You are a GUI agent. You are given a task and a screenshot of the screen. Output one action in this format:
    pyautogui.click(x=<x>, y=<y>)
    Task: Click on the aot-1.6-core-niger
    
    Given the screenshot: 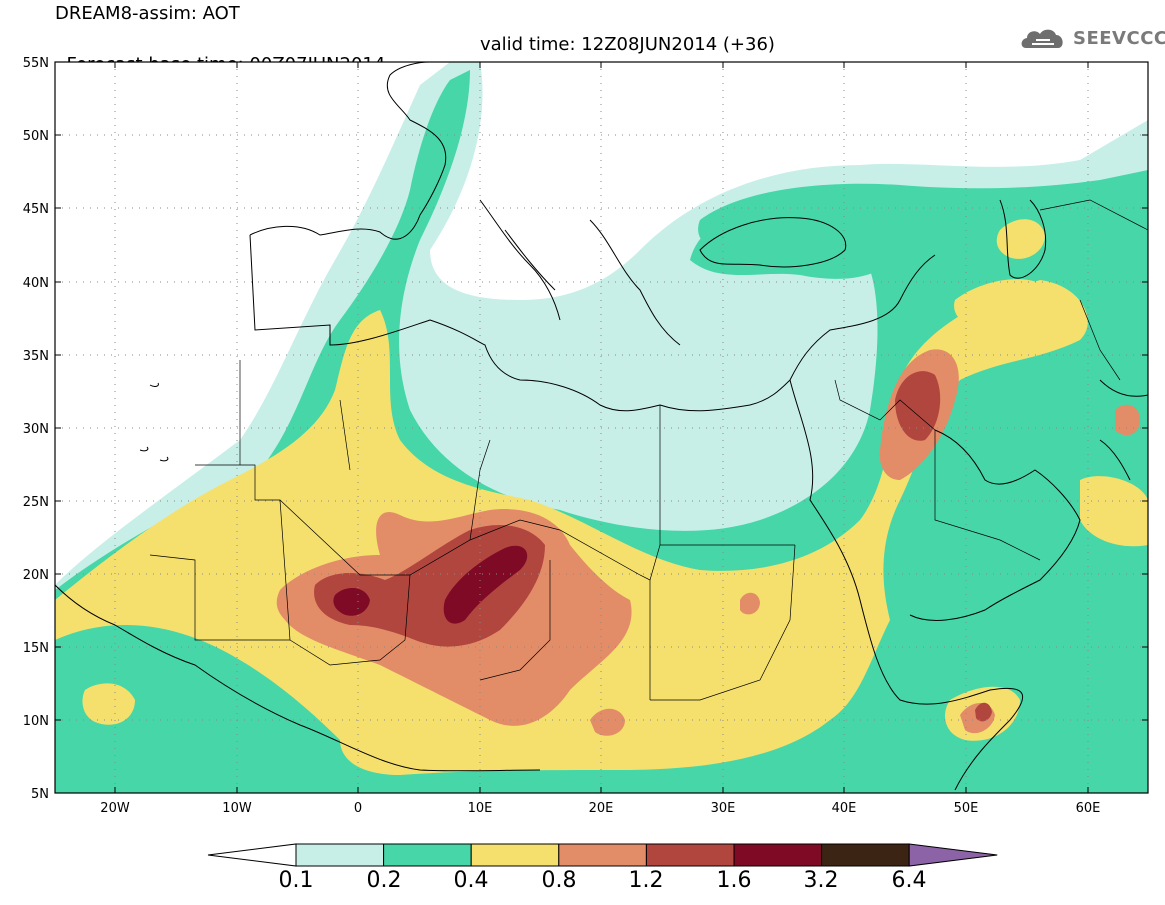 What is the action you would take?
    pyautogui.click(x=485, y=584)
    